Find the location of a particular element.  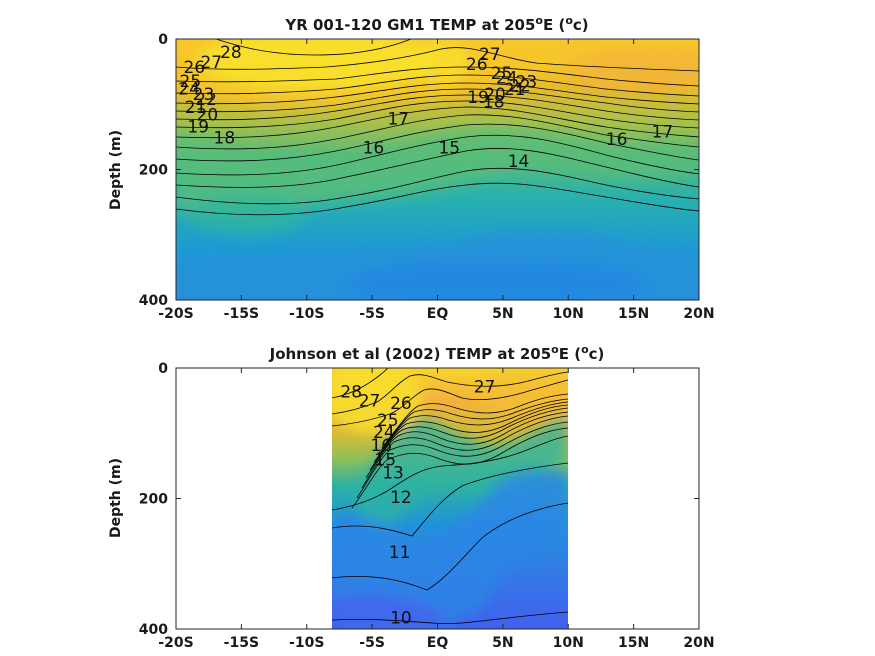

top-contour-label-24: 24 is located at coordinates (507, 78).